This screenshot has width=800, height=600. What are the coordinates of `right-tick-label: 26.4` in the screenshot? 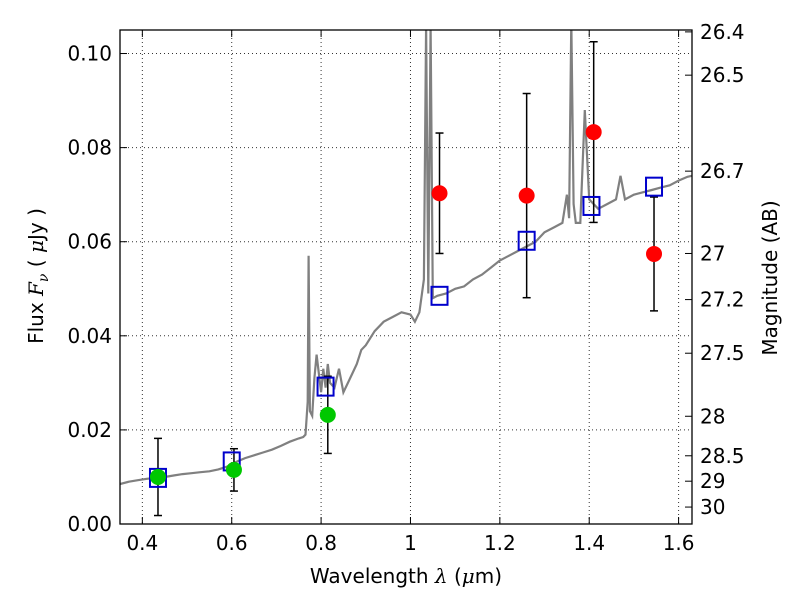 It's located at (722, 32).